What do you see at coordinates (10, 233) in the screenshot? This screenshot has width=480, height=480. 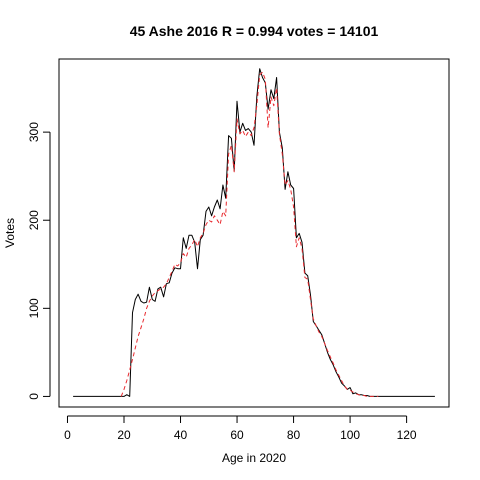 I see `y-axis-label: Votes` at bounding box center [10, 233].